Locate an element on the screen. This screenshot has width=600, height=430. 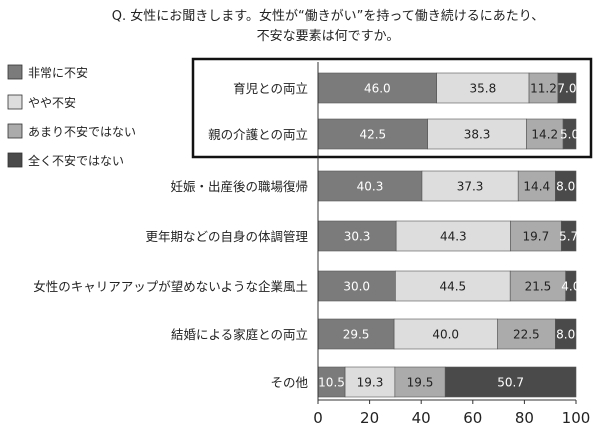
bar-label-6-1: 29.5 is located at coordinates (356, 335).